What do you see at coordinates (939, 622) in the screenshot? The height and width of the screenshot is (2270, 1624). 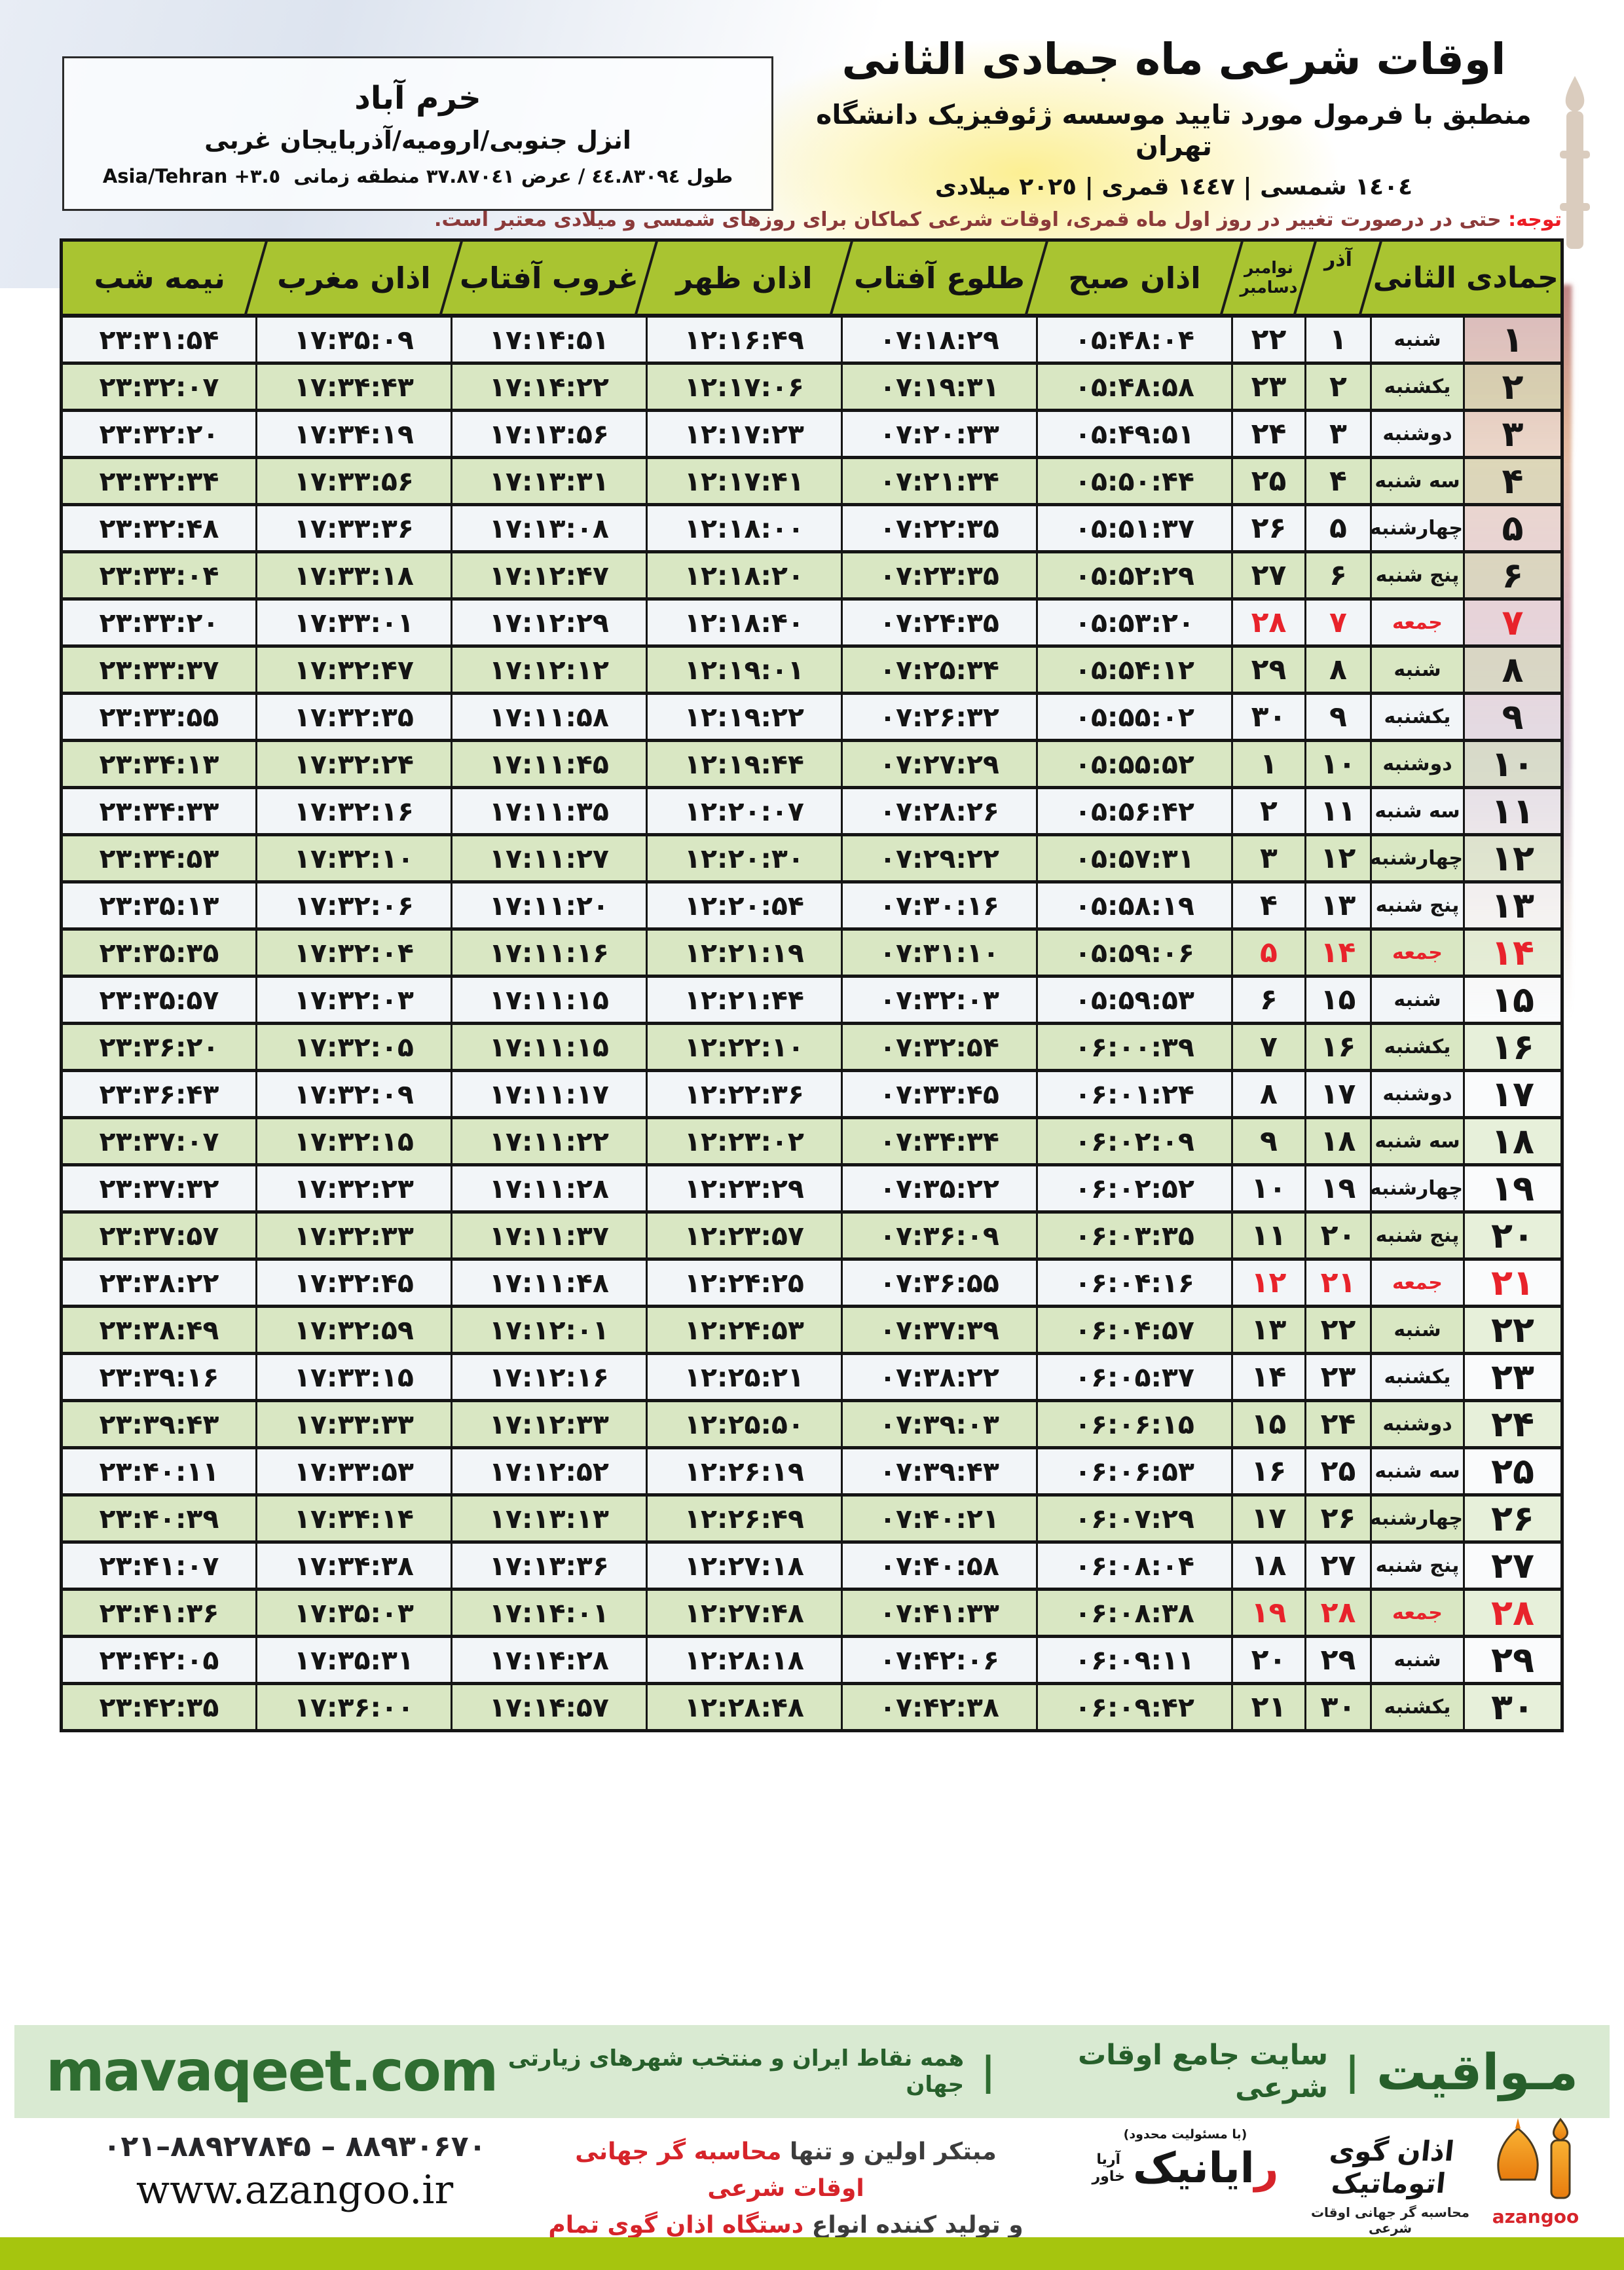 I see `cell-sunrise: ۰۷:۲۴:۳۵` at bounding box center [939, 622].